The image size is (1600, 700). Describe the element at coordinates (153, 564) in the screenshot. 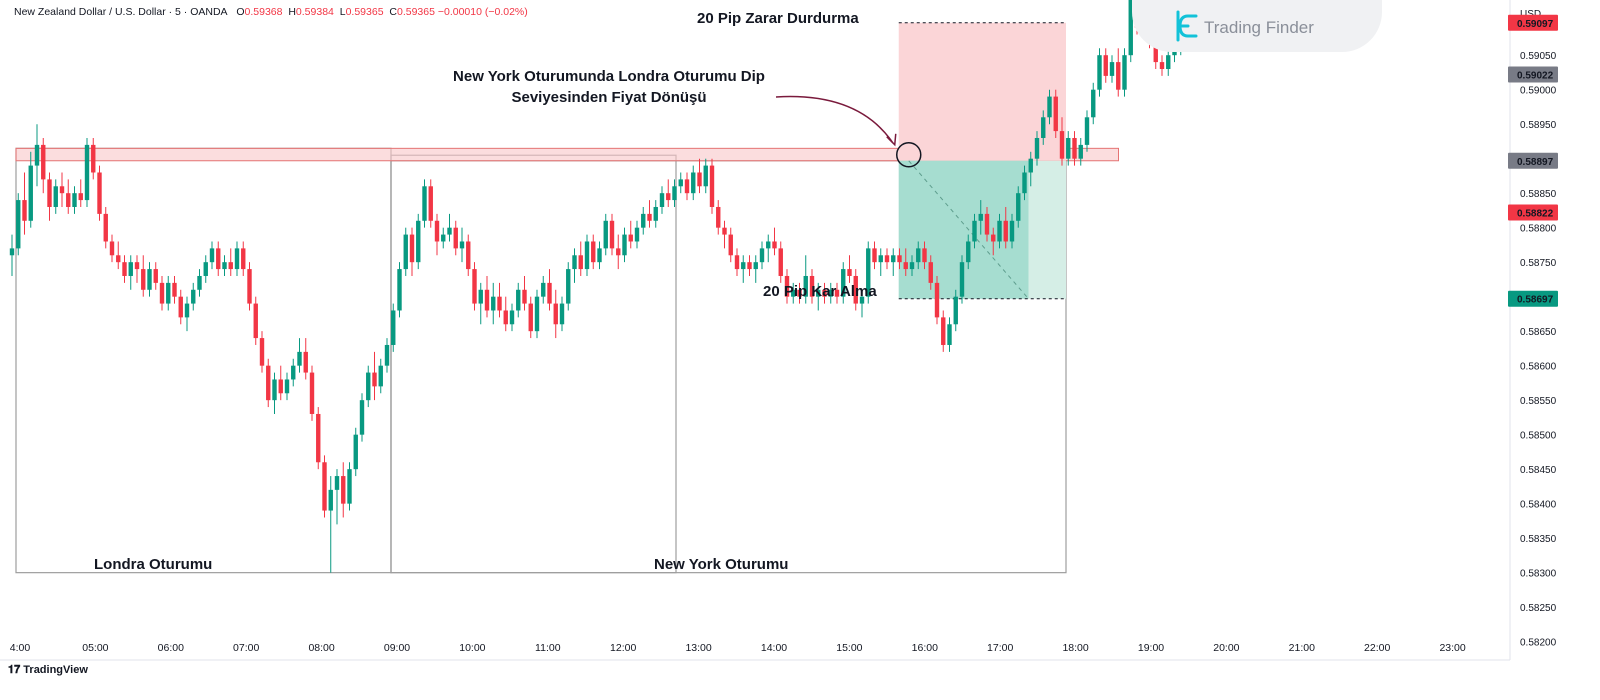

I see `london-session-label: Londra Oturumu` at that location.